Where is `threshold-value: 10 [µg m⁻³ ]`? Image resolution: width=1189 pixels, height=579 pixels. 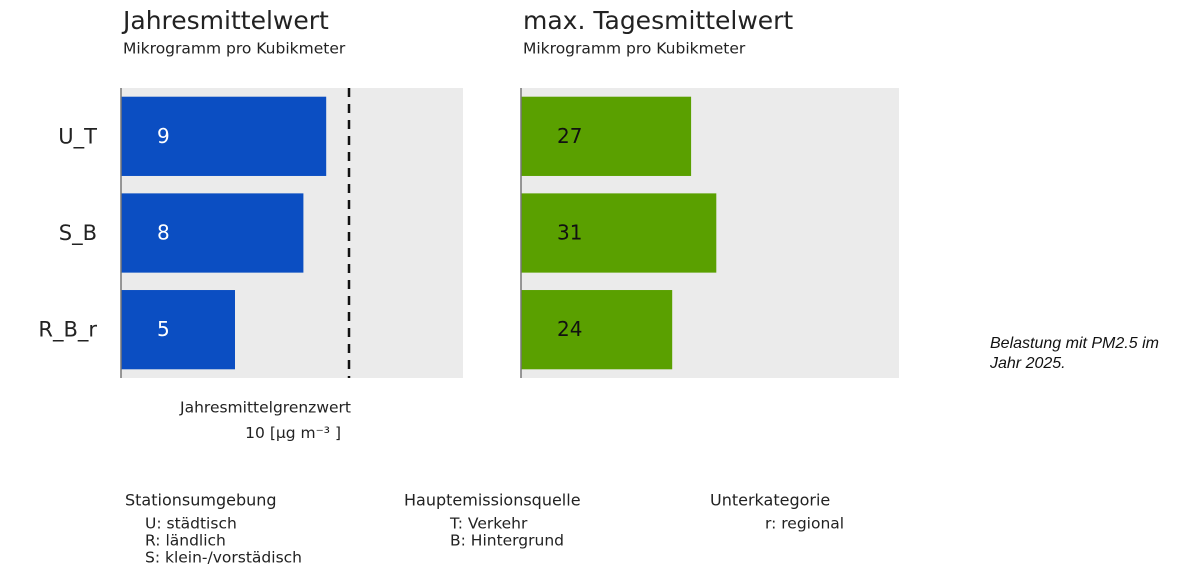
threshold-value: 10 [µg m⁻³ ] is located at coordinates (293, 433).